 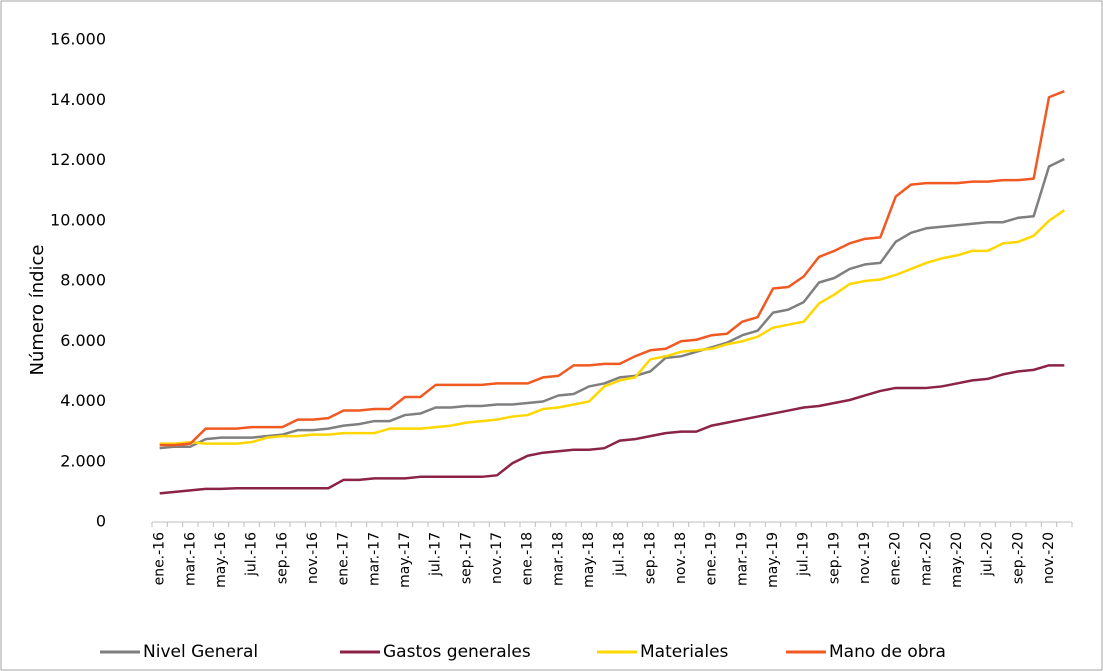 What do you see at coordinates (436, 554) in the screenshot?
I see `x-tick-label: jul.-17` at bounding box center [436, 554].